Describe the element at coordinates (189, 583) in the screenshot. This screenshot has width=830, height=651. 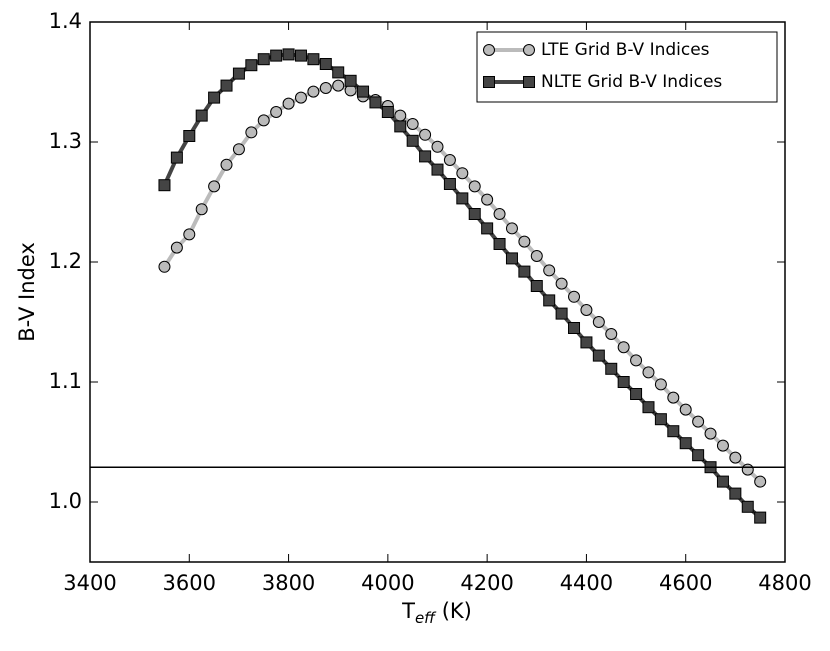
I see `x-tick-label: 3600` at that location.